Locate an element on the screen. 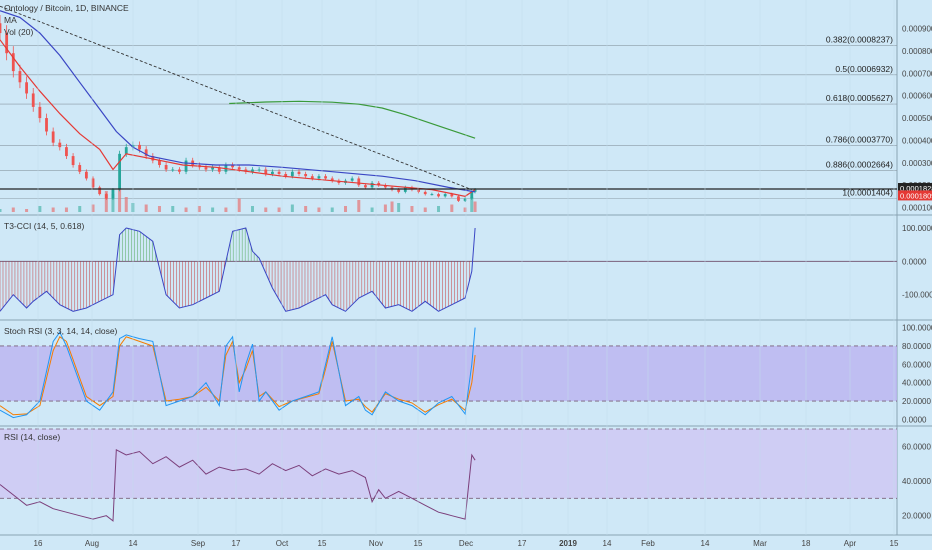 The height and width of the screenshot is (550, 932). stoch-rsi-y-tick-label: 40.0000 is located at coordinates (916, 383).